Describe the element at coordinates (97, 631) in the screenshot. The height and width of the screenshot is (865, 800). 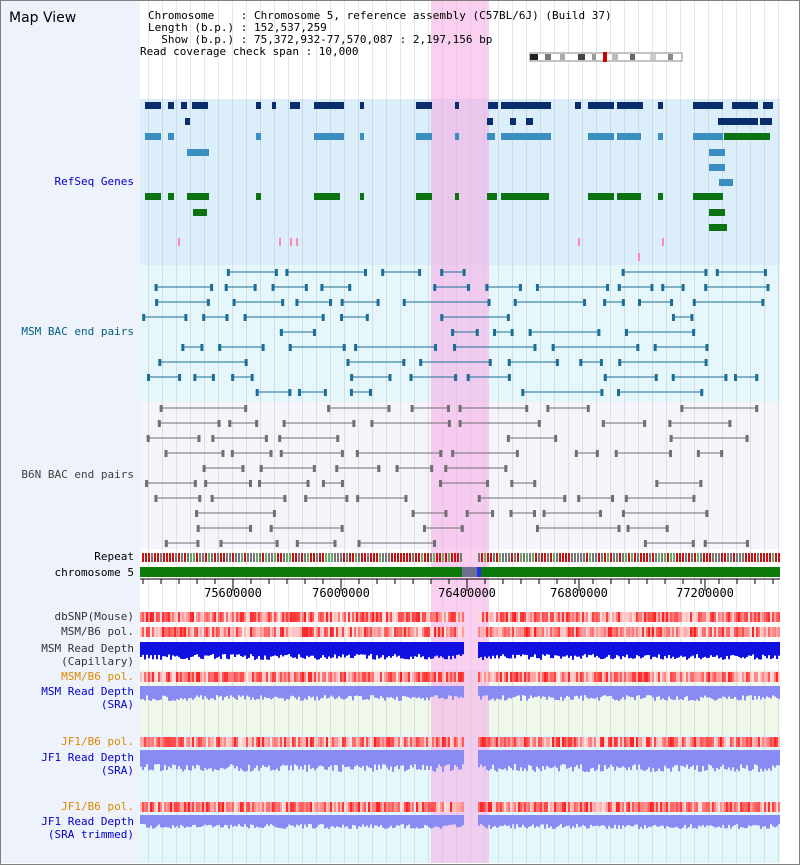
I see `msm-pol-label: MSM/B6 pol.` at that location.